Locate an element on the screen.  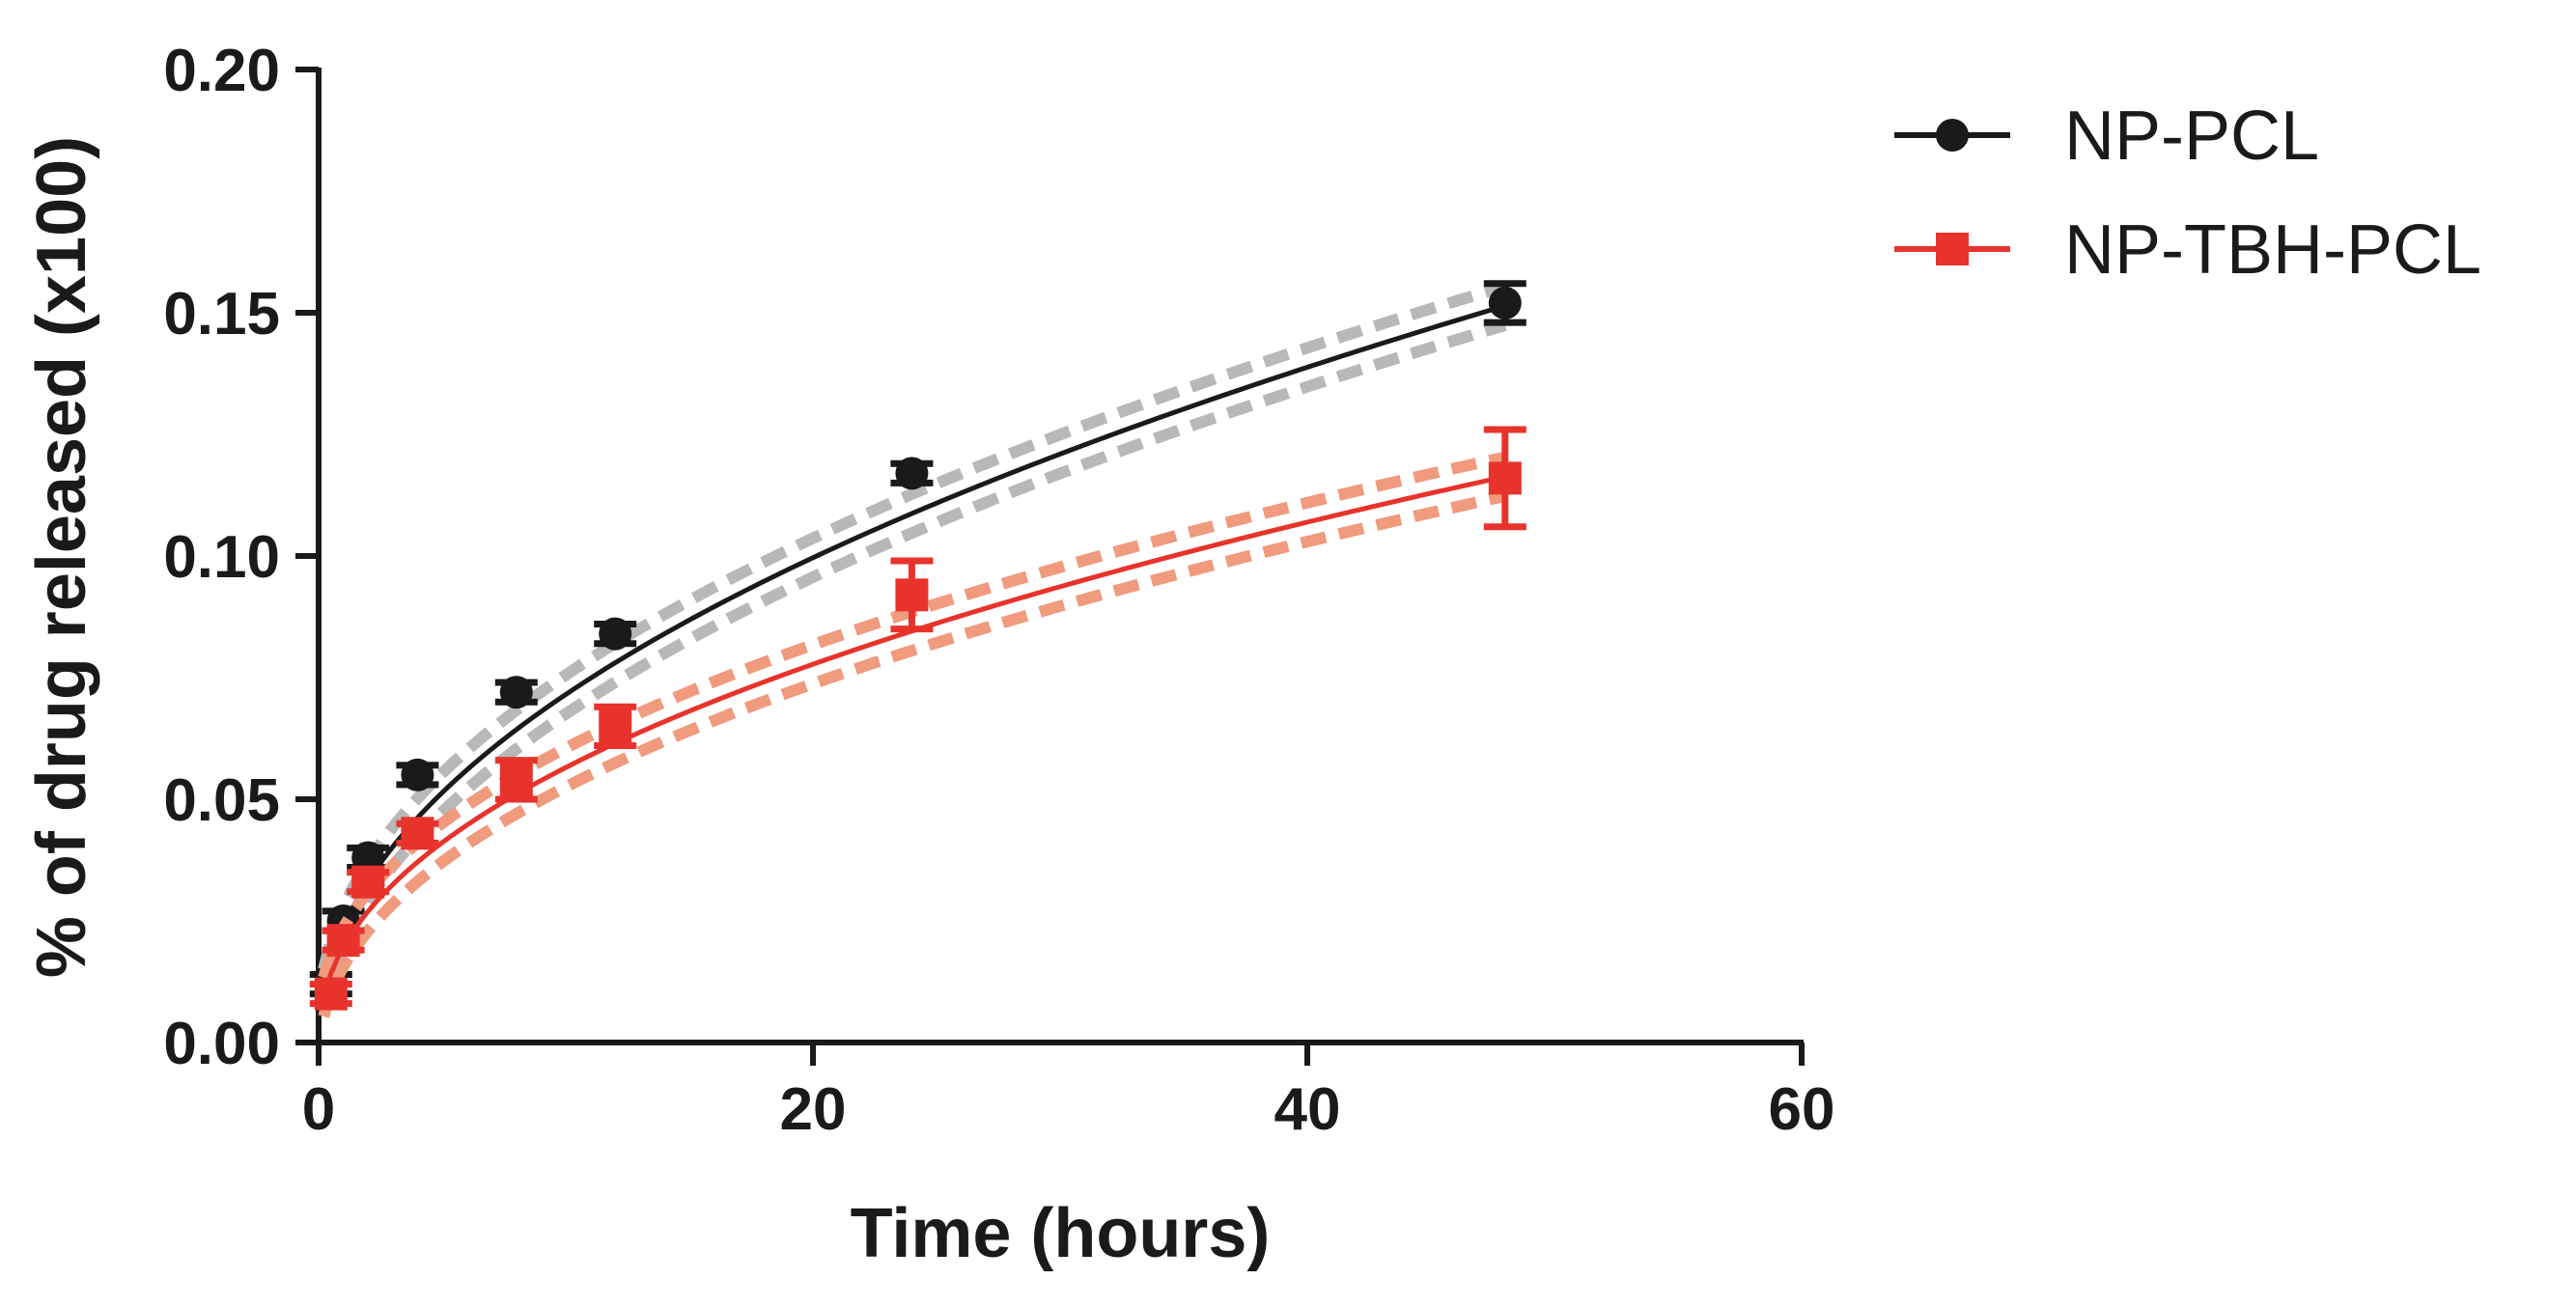
y-ticks: 0.00 0.05 0.10 0.15 0.20 is located at coordinates (241, 557).